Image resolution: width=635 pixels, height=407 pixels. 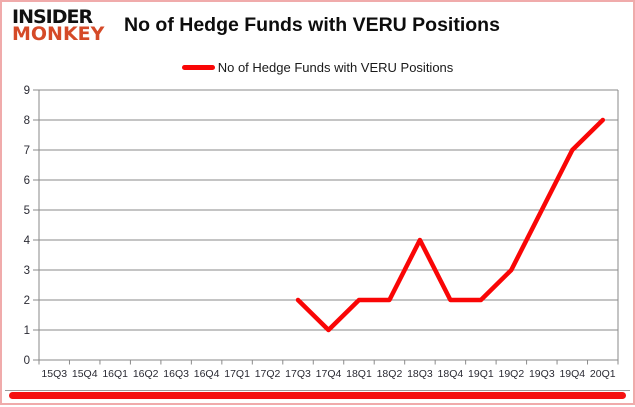 I want to click on x-tick-label: 18Q2, so click(x=390, y=374).